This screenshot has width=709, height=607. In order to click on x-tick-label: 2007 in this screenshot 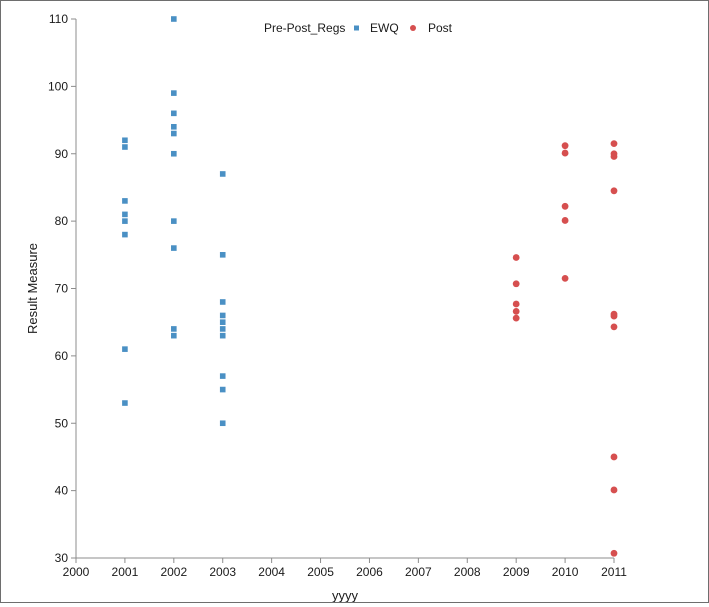, I will do `click(418, 572)`.